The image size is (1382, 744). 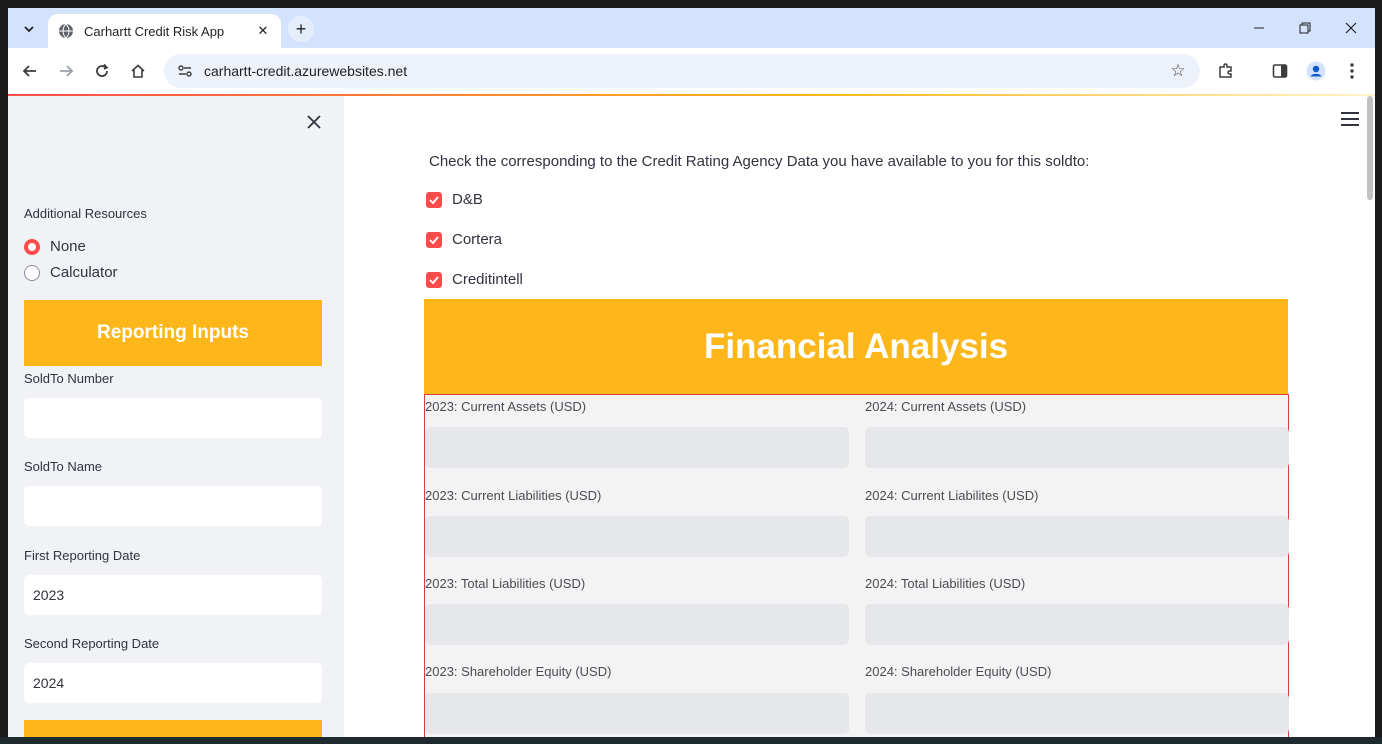 I want to click on address-bar: carhartt-credit.azurewebsites.net ☆, so click(x=682, y=71).